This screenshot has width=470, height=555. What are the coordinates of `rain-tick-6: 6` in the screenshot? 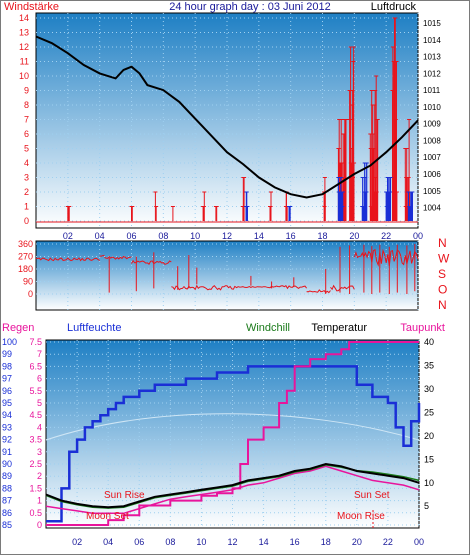 It's located at (39, 379).